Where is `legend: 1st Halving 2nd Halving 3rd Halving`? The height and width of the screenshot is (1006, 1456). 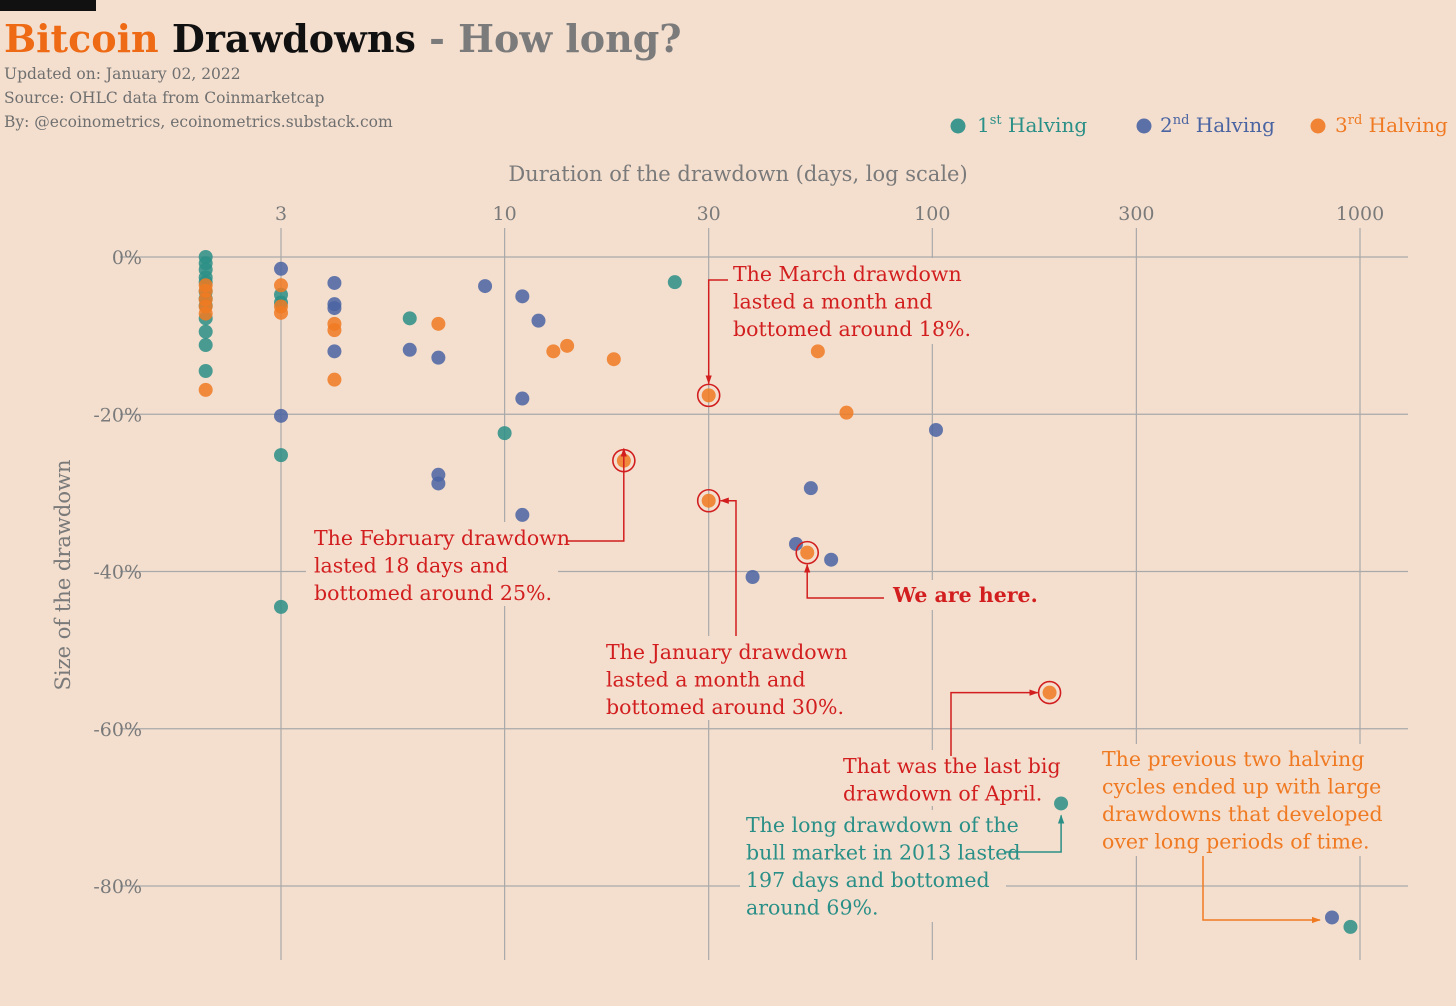
legend: 1st Halving 2nd Halving 3rd Halving is located at coordinates (1199, 125).